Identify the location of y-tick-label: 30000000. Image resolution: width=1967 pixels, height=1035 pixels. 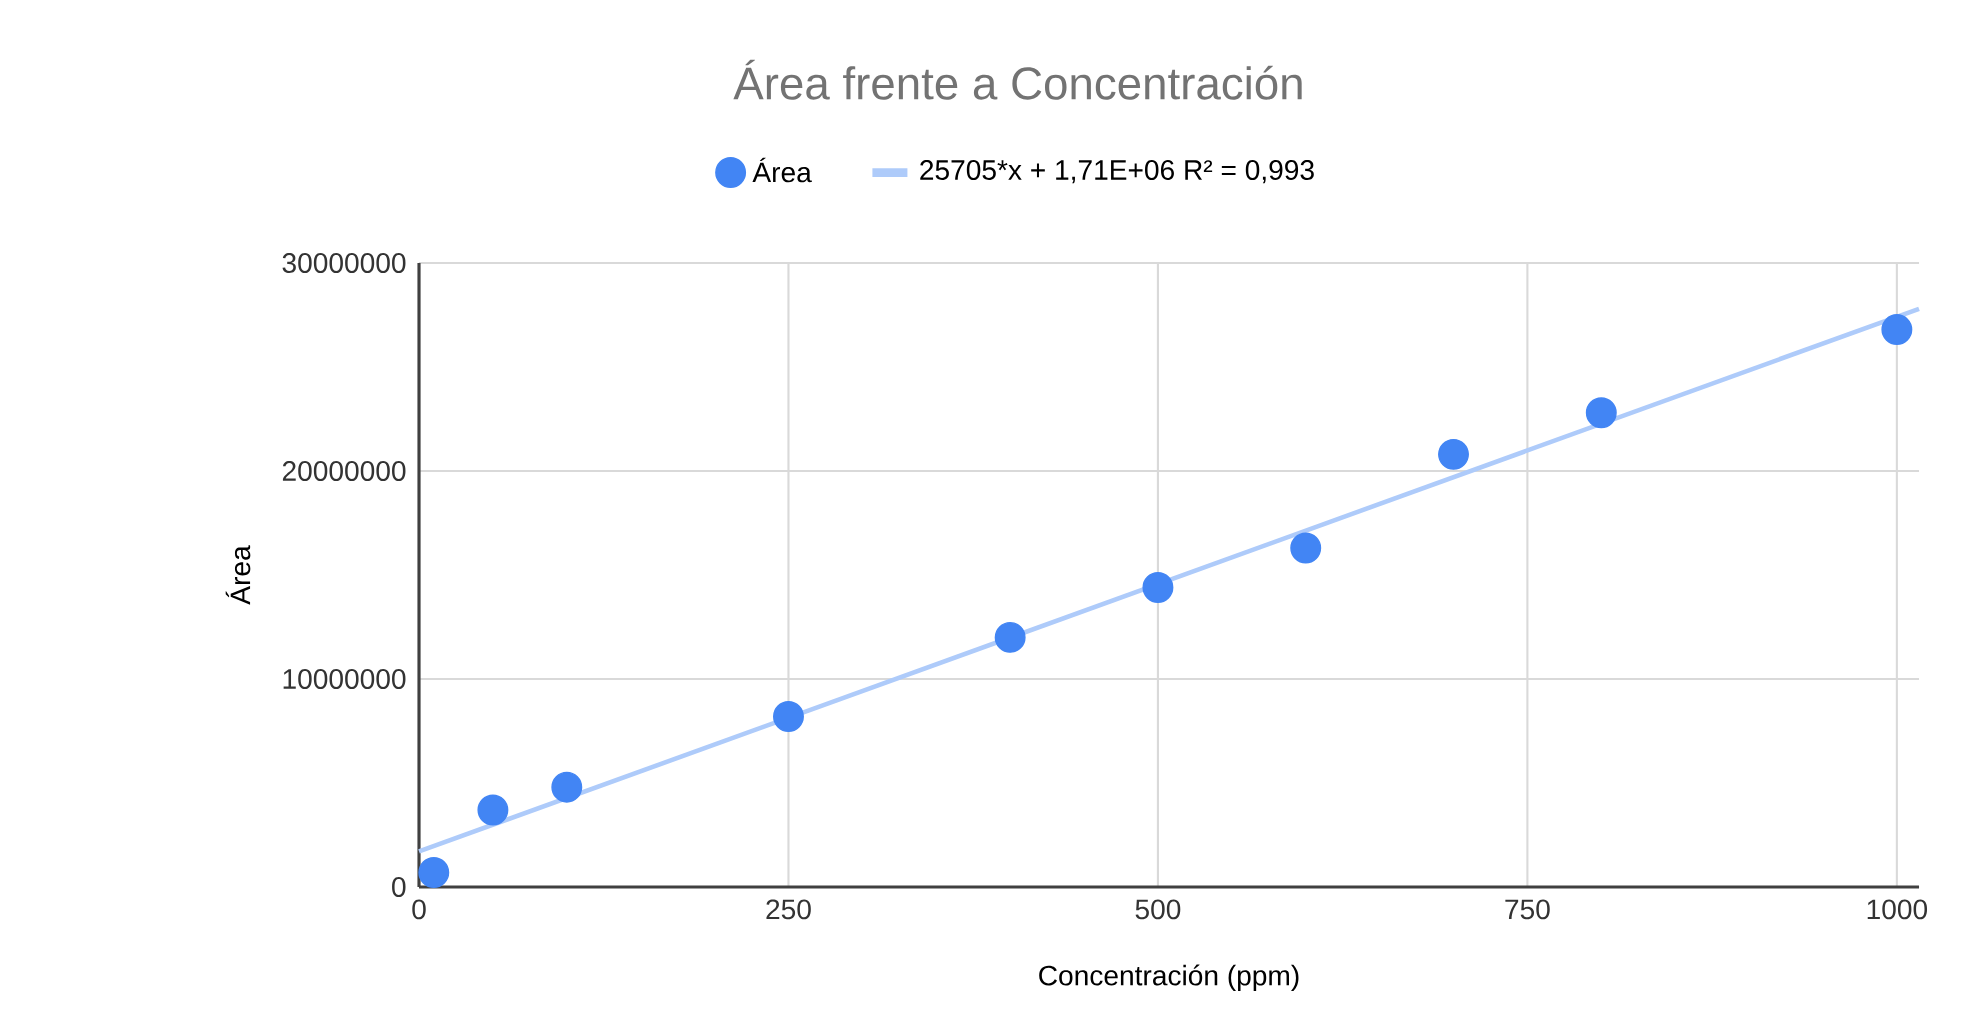
(344, 263).